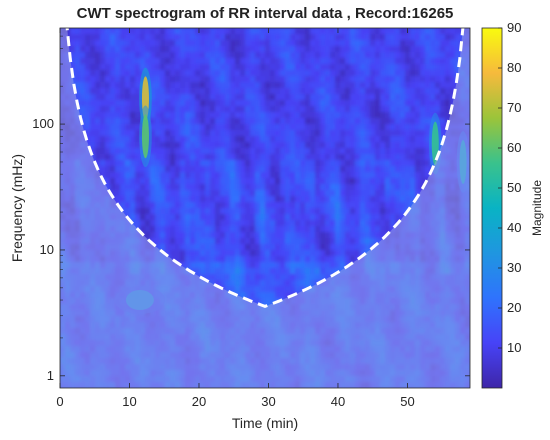 The image size is (550, 440). What do you see at coordinates (17, 208) in the screenshot?
I see `y-axis-label: Frequency (mHz)` at bounding box center [17, 208].